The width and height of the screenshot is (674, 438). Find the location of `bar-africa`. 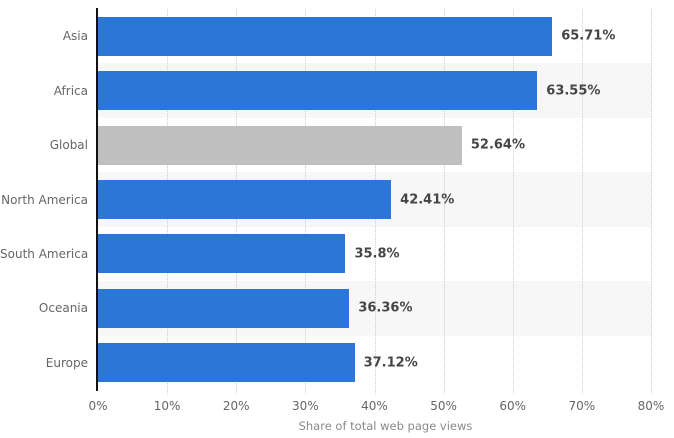

bar-africa is located at coordinates (318, 91).